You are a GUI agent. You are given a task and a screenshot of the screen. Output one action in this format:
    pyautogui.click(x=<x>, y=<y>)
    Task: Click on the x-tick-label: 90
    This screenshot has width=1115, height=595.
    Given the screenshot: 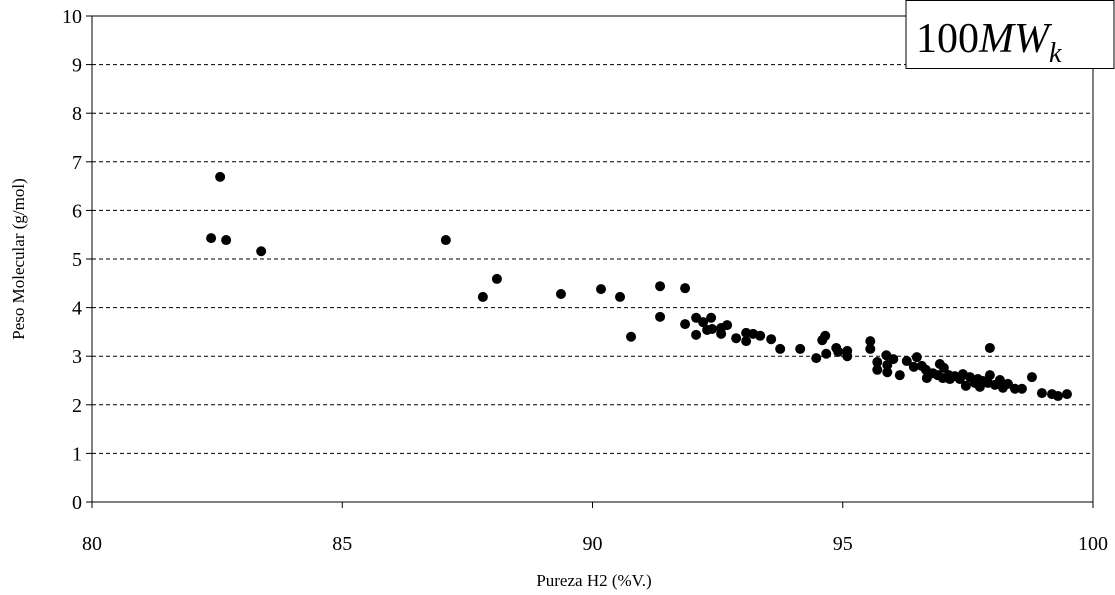 What is the action you would take?
    pyautogui.click(x=593, y=544)
    